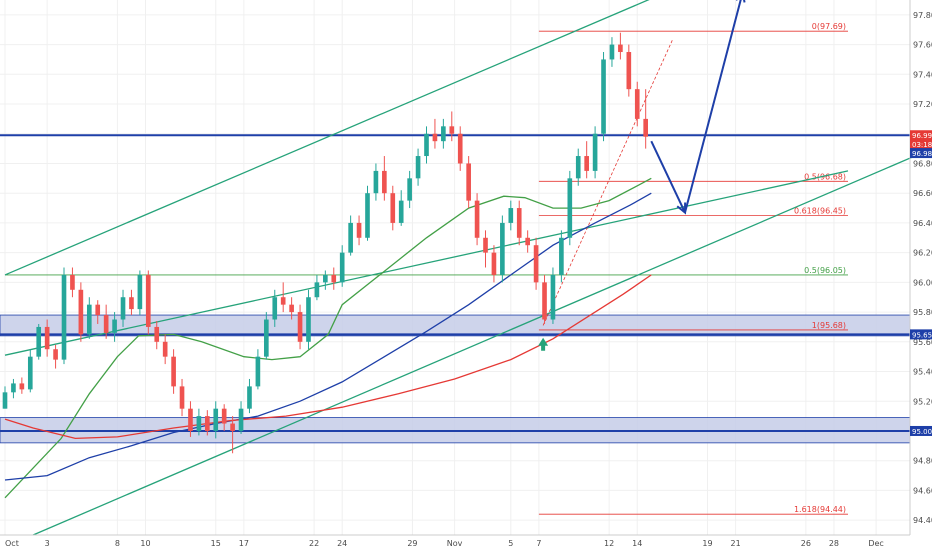 This screenshot has width=932, height=550. Describe the element at coordinates (922, 520) in the screenshot. I see `y-tick-label: 94.40` at that location.